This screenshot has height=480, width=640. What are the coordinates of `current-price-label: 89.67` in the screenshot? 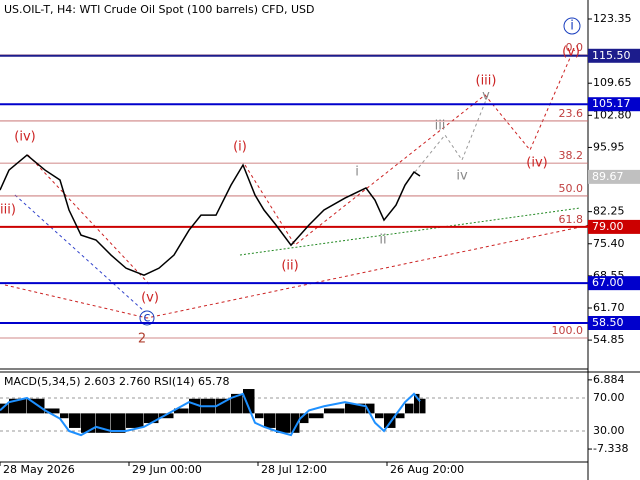 It's located at (608, 176).